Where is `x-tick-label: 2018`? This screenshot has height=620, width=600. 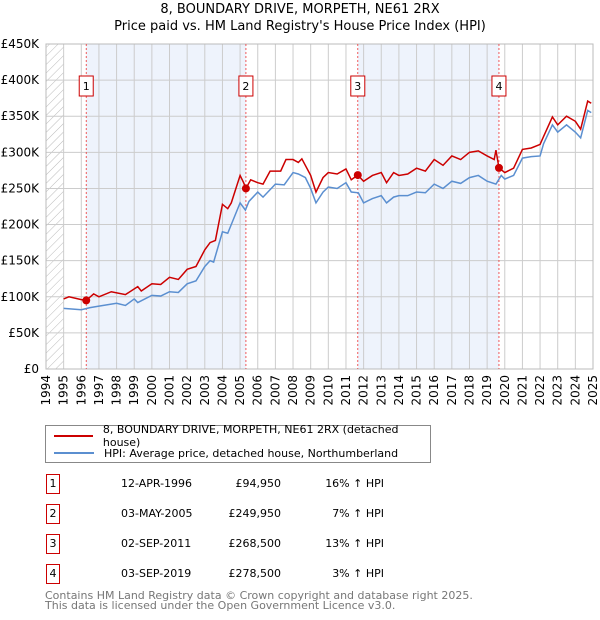
x-tick-label: 2018 is located at coordinates (469, 390).